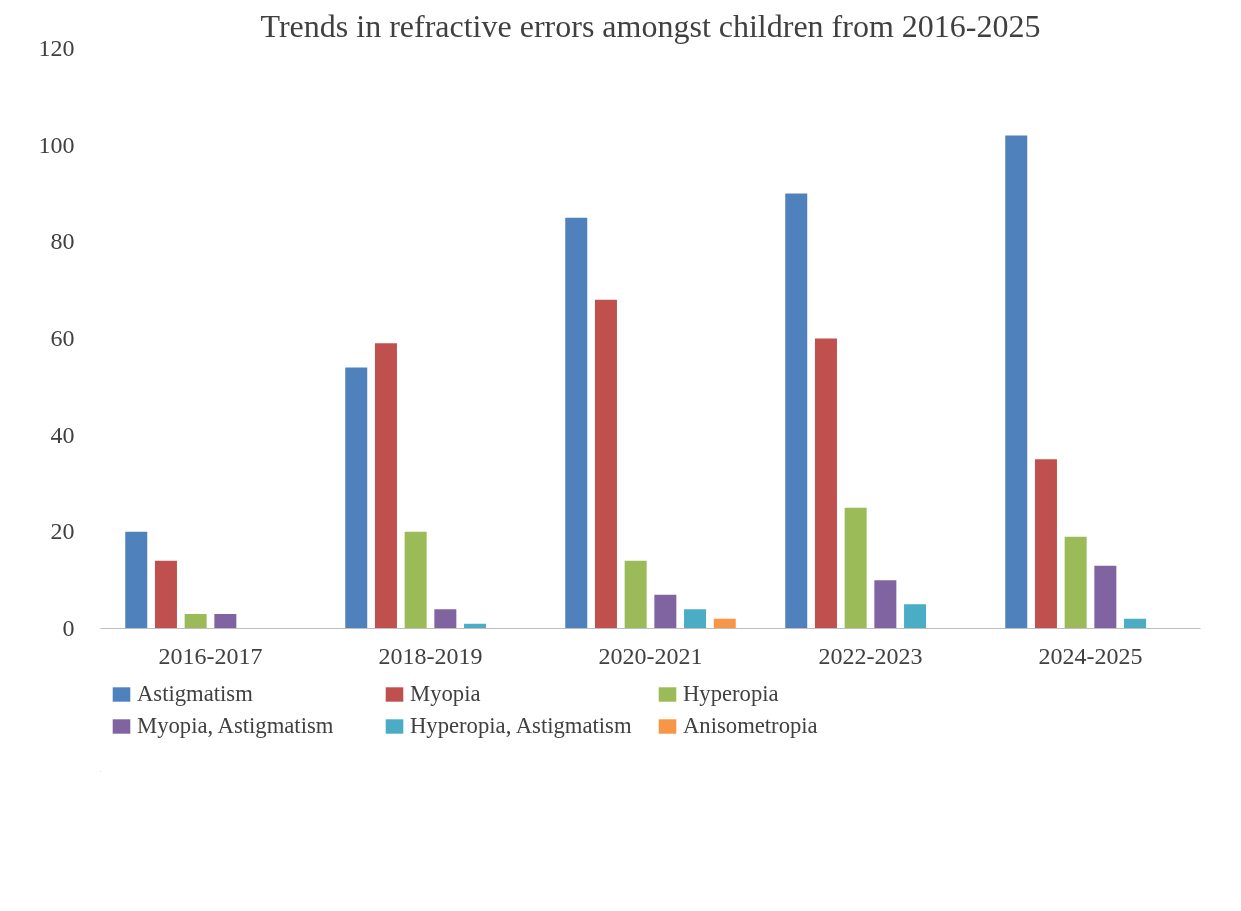 The width and height of the screenshot is (1241, 911). Describe the element at coordinates (650, 655) in the screenshot. I see `x-tick-label: 2020-2021` at that location.